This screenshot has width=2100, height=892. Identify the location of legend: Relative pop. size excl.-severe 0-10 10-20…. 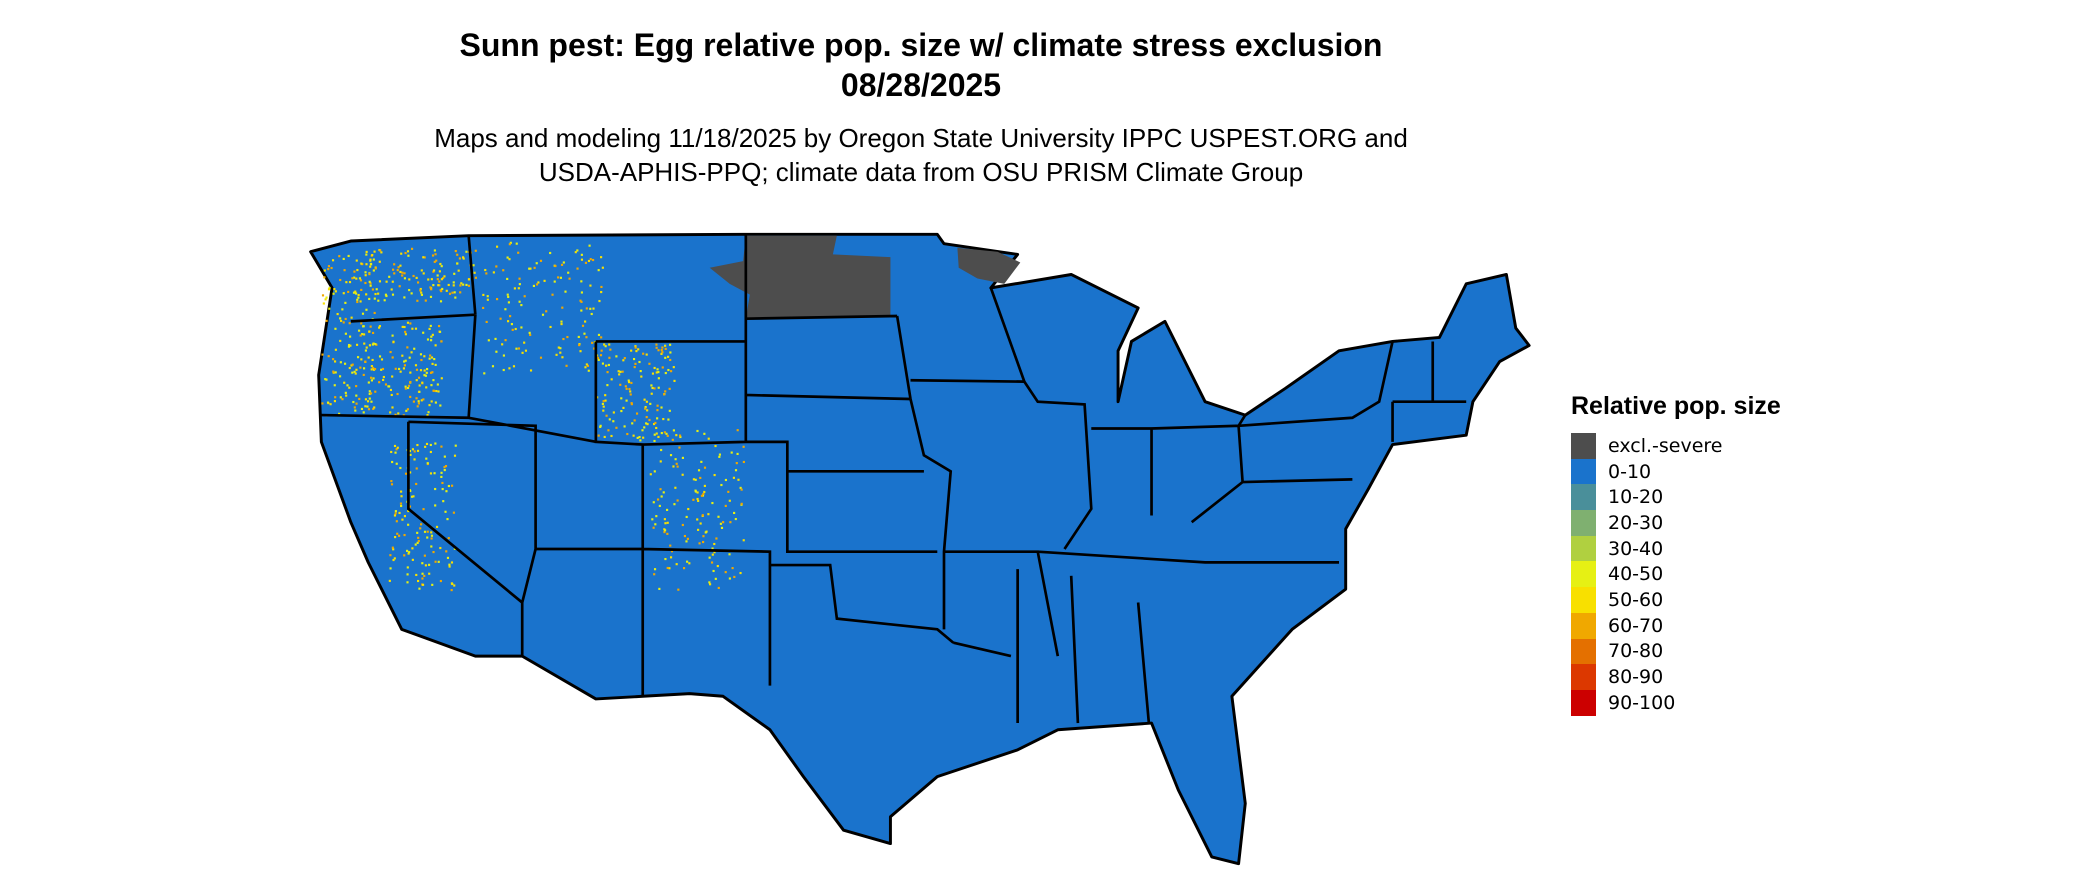
(1676, 554).